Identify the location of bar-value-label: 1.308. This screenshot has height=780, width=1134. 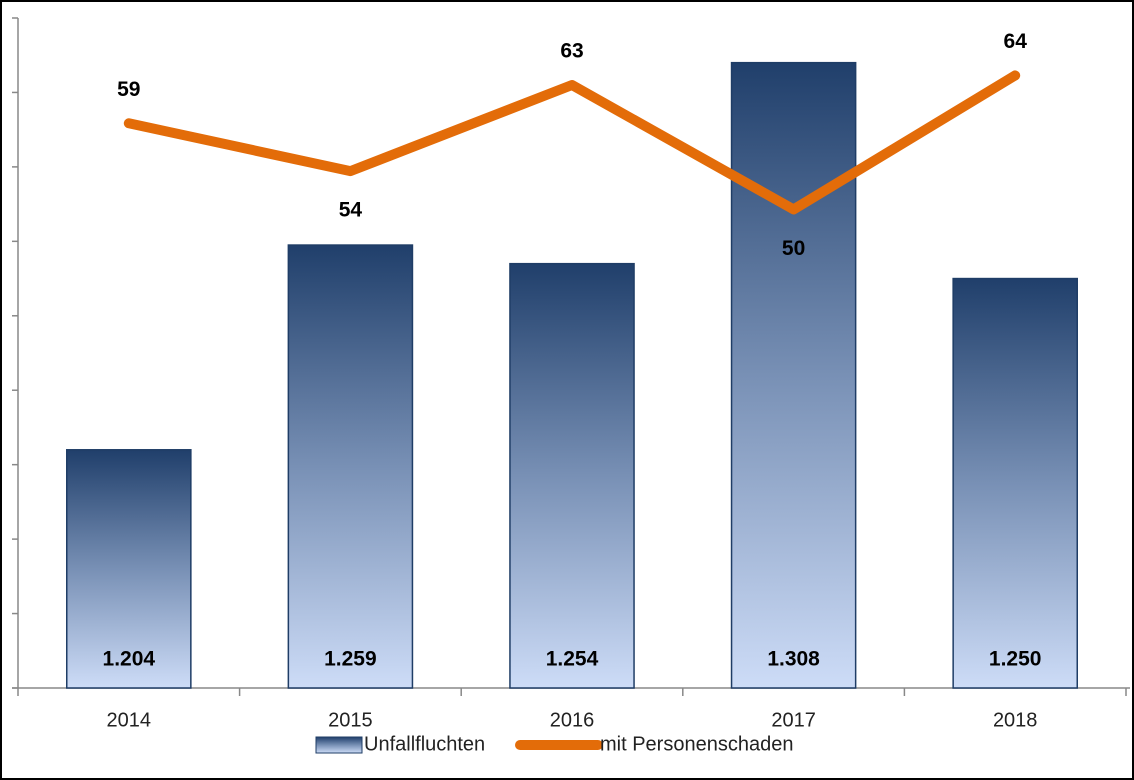
(793, 659).